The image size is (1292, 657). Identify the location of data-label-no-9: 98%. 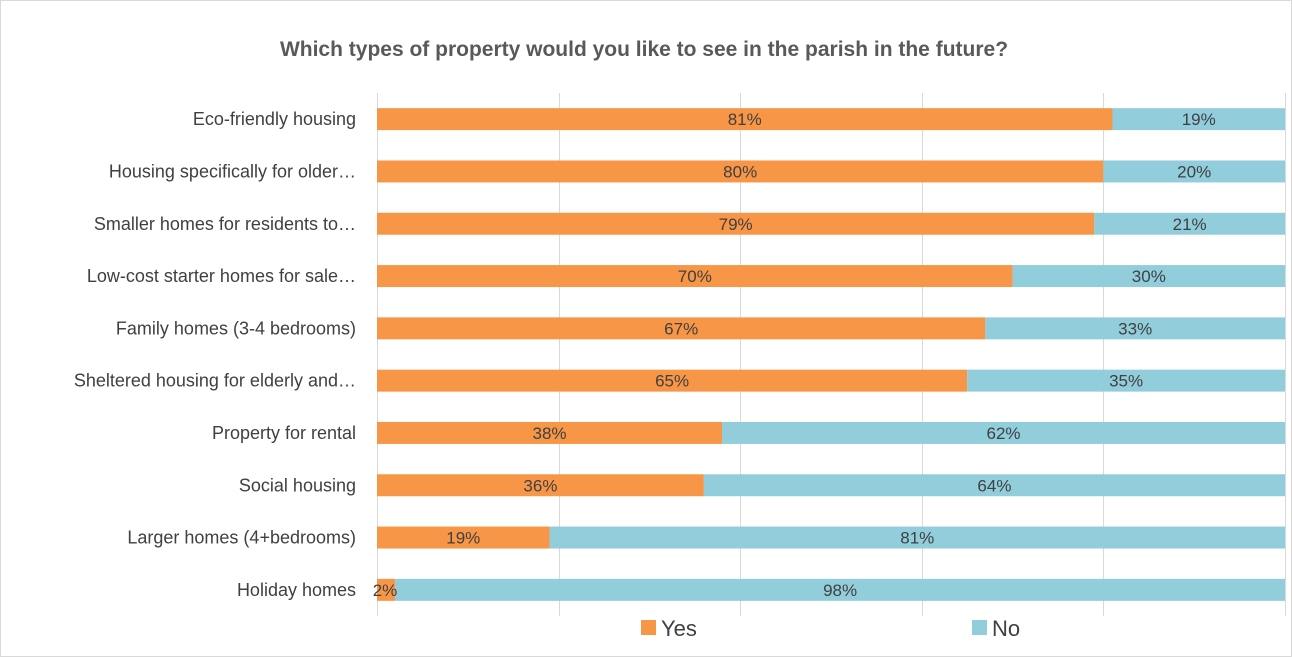
(840, 590).